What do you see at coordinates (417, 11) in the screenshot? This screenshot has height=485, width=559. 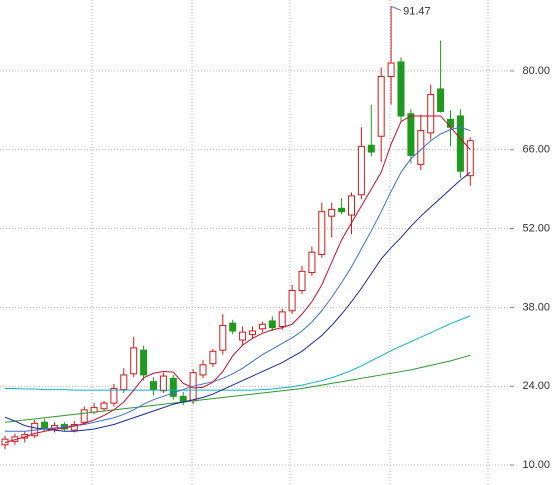 I see `high-annotation: 91.47` at bounding box center [417, 11].